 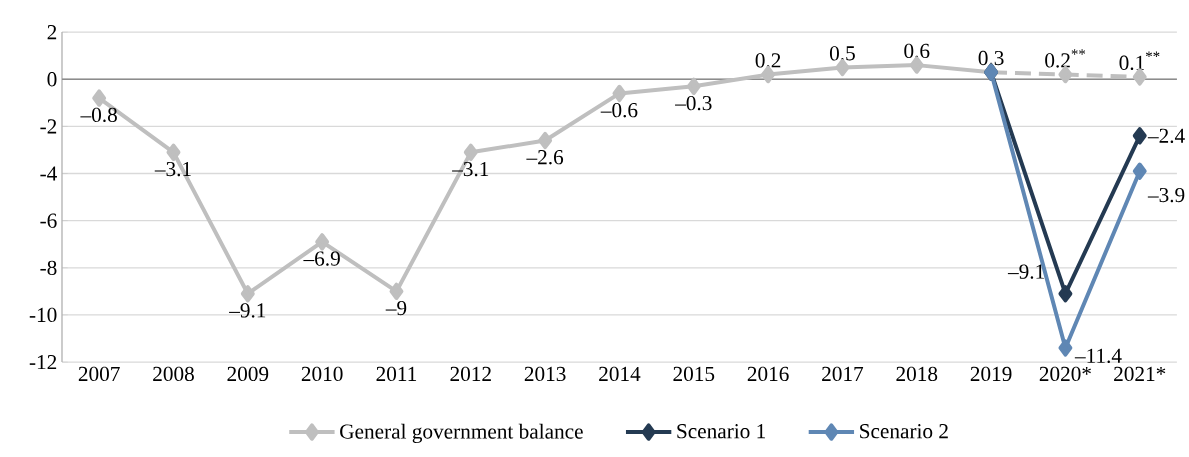 What do you see at coordinates (1166, 195) in the screenshot?
I see `data-label: –3.9` at bounding box center [1166, 195].